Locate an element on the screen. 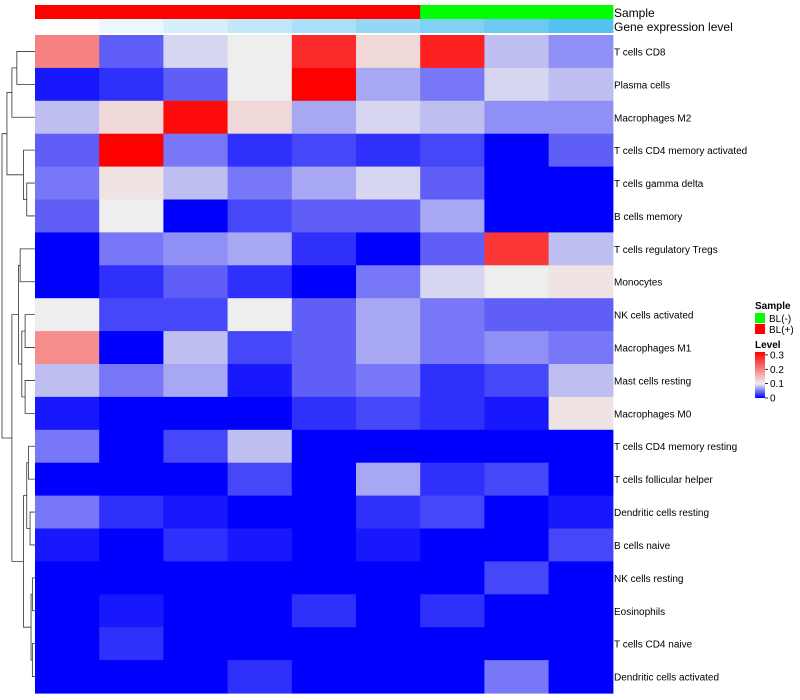 The image size is (800, 700). expression-annotation-bar is located at coordinates (324, 26).